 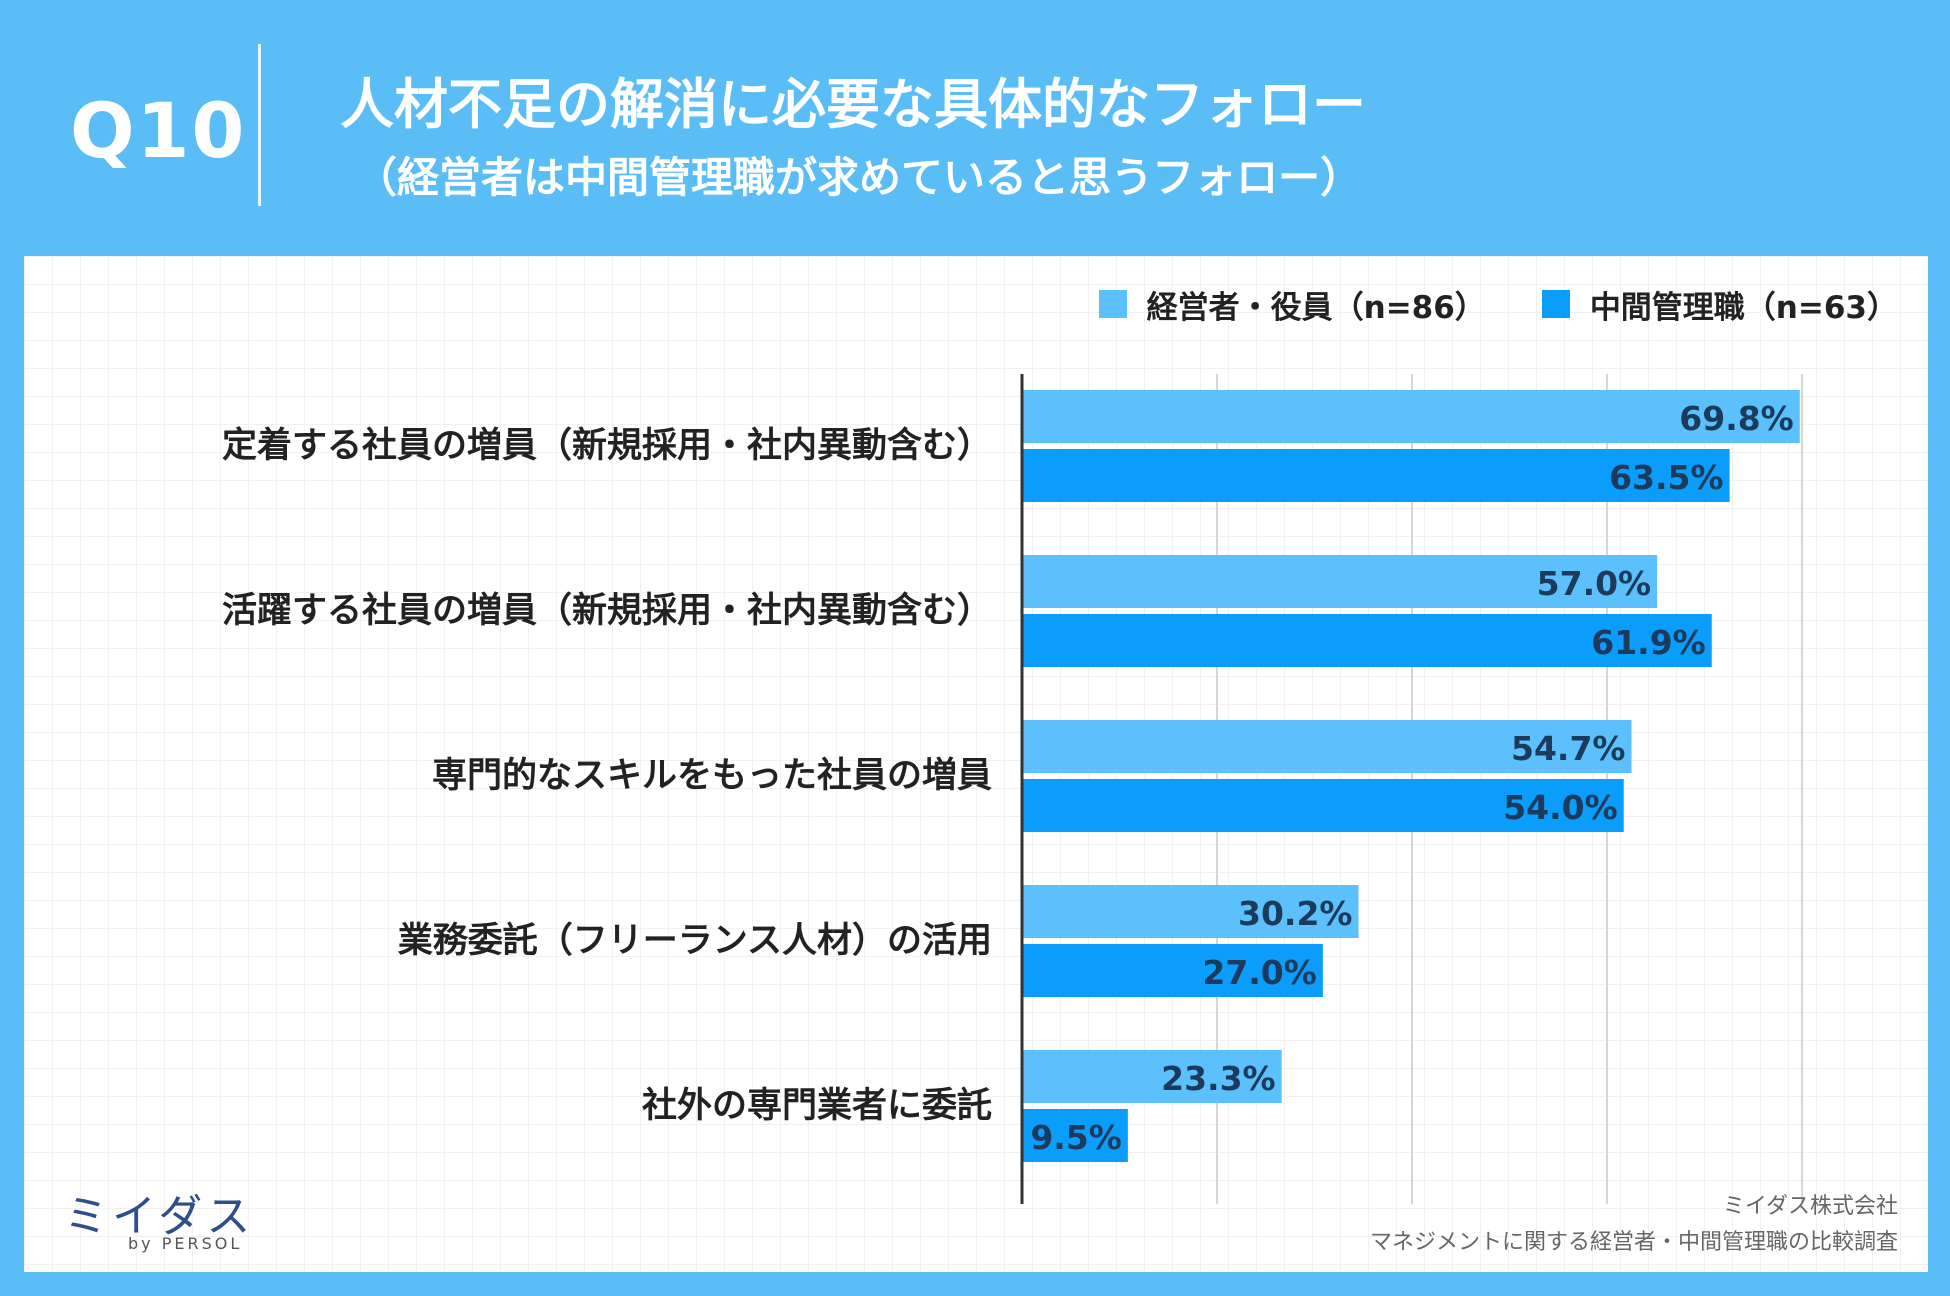 What do you see at coordinates (259, 125) in the screenshot?
I see `header-divider` at bounding box center [259, 125].